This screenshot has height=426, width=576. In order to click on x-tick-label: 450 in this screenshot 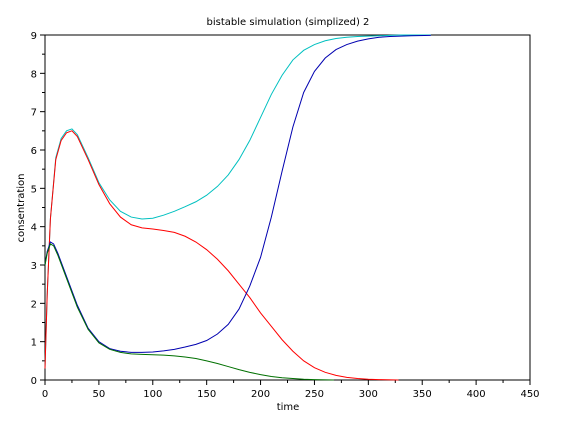, I will do `click(529, 394)`.